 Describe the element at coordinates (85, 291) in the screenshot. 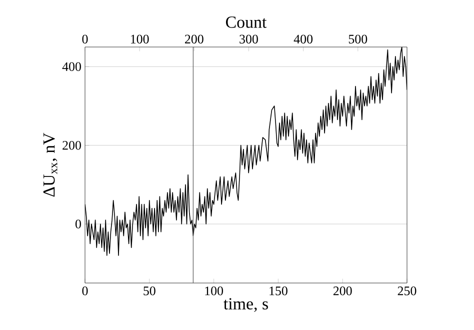

I see `x-tick-label: 0` at that location.